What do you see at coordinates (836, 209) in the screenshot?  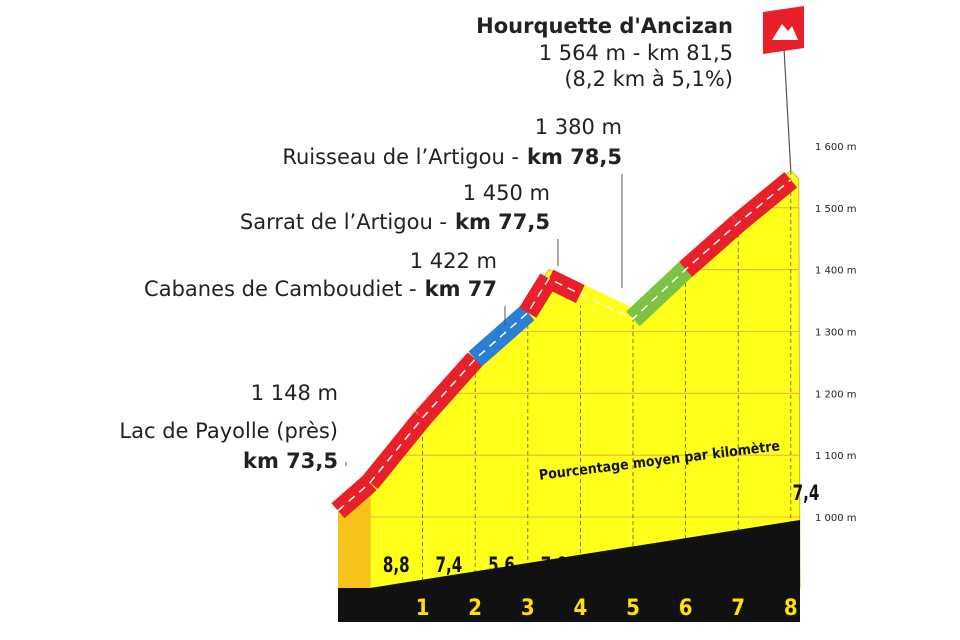 I see `y-tick-label: 1 500 m` at bounding box center [836, 209].